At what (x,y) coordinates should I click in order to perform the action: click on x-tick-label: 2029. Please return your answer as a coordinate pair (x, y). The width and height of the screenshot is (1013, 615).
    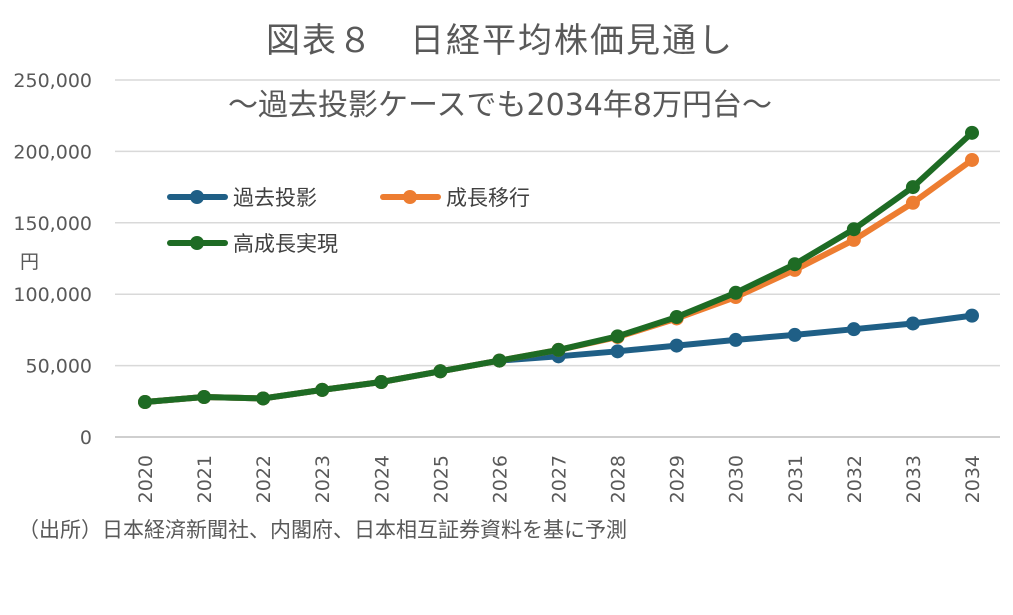
    Looking at the image, I should click on (678, 479).